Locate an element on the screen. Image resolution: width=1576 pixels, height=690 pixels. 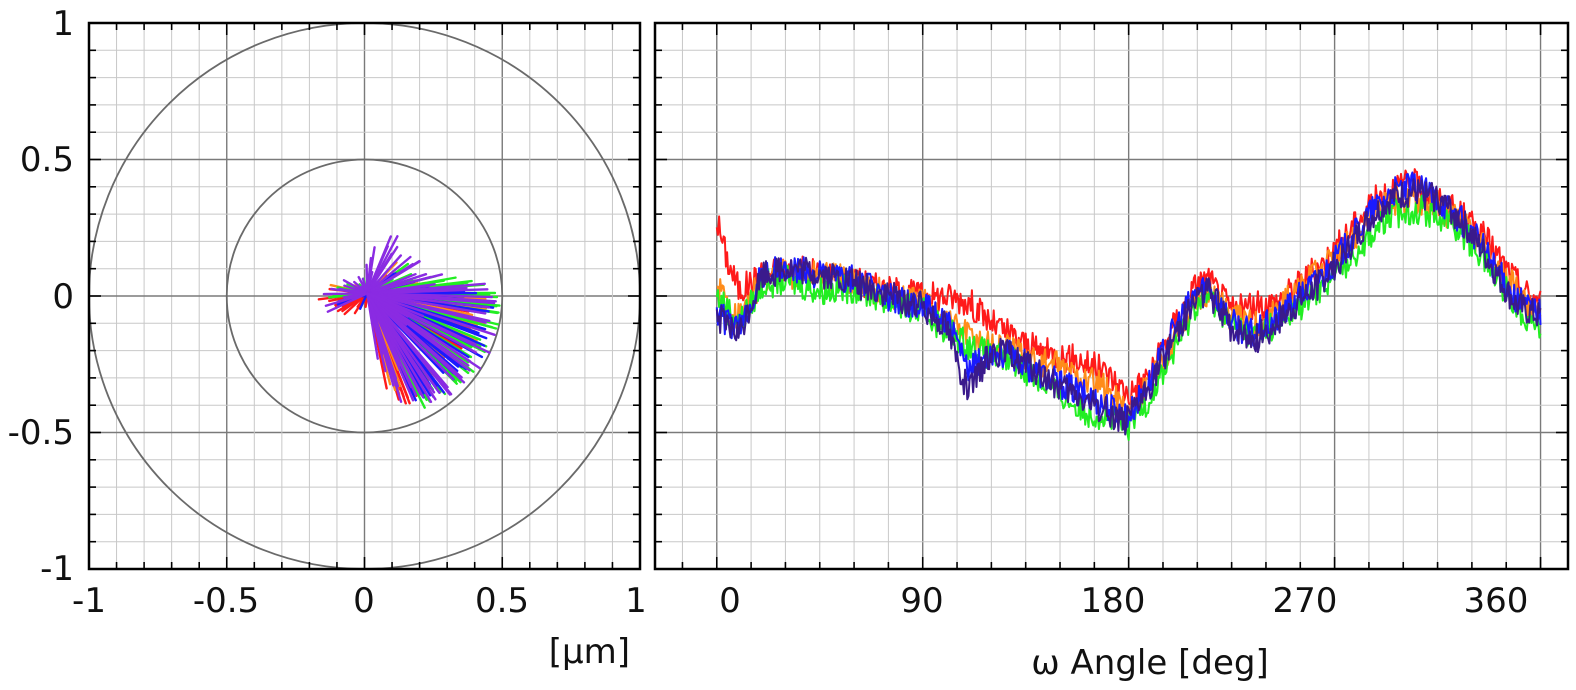
right-x-axis-title: ω Angle [deg] is located at coordinates (1149, 663).